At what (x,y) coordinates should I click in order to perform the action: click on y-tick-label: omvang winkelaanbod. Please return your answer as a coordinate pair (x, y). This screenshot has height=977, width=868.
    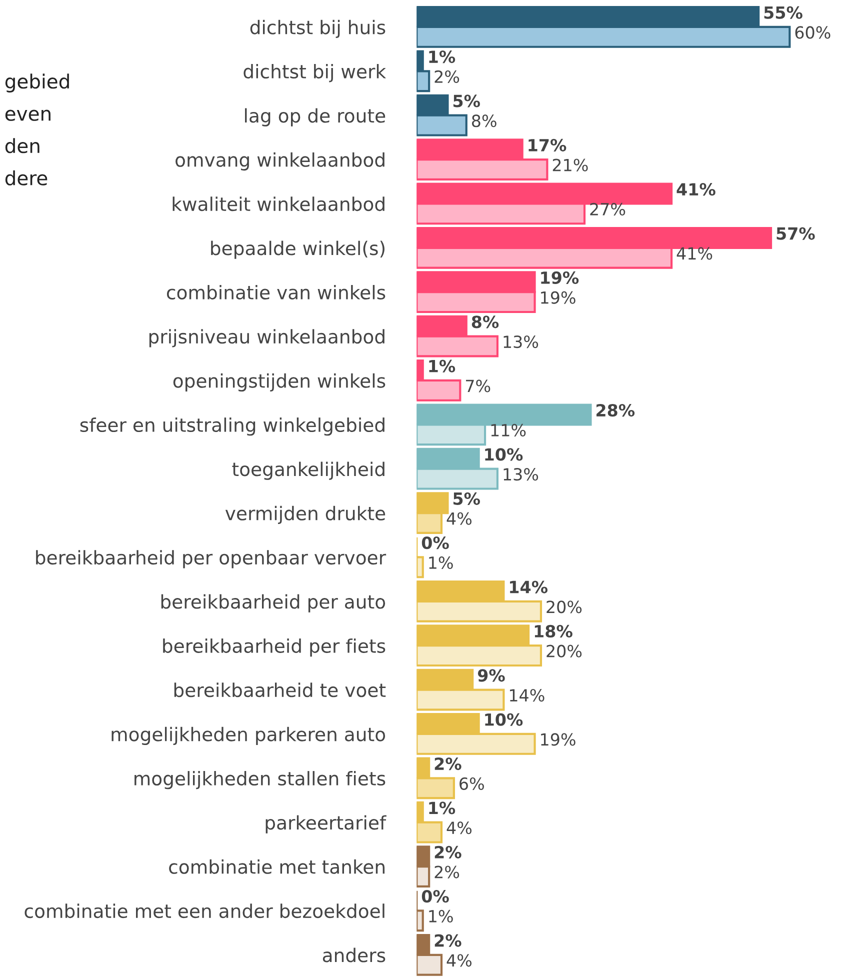
    Looking at the image, I should click on (280, 161).